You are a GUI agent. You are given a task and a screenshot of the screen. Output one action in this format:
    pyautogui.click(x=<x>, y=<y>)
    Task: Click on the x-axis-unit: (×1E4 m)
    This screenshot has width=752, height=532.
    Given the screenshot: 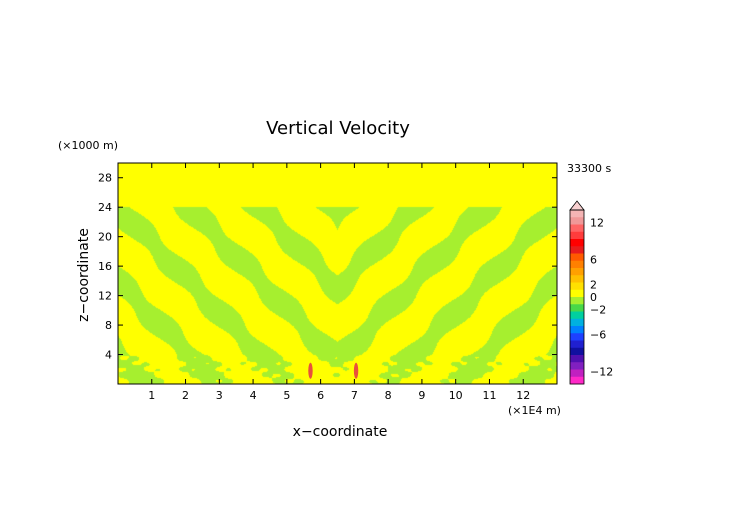 What is the action you would take?
    pyautogui.click(x=534, y=410)
    